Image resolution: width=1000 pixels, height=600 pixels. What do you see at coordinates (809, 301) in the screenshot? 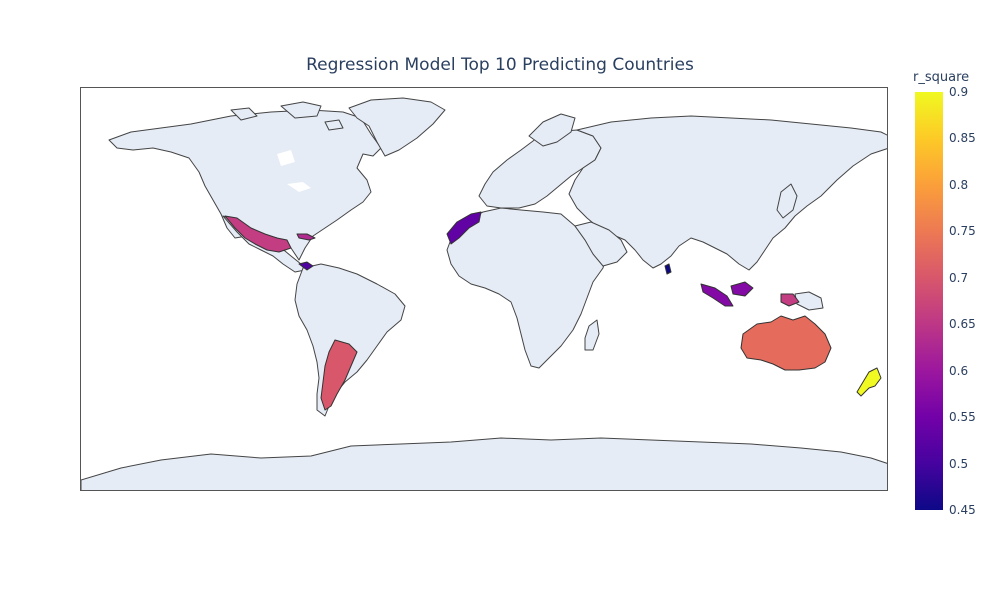
I see `land-papua` at bounding box center [809, 301].